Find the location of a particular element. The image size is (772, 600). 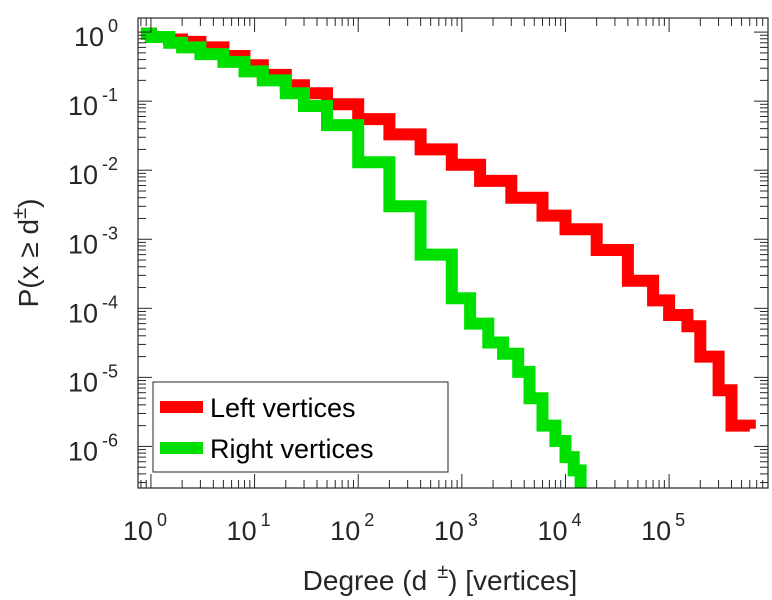

y-tick-label: 10 -2 is located at coordinates (93, 172).